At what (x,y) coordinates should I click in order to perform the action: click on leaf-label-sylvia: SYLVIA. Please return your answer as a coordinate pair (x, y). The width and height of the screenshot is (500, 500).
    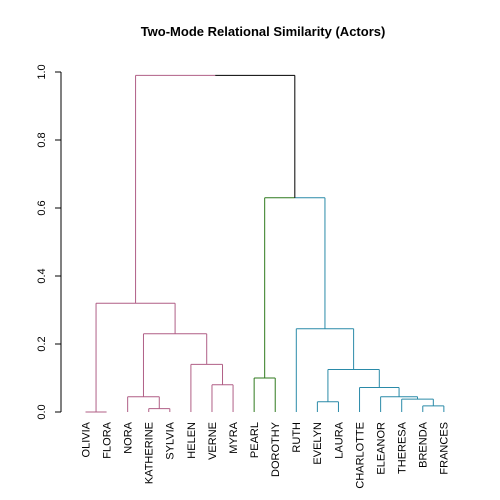
    Looking at the image, I should click on (171, 440).